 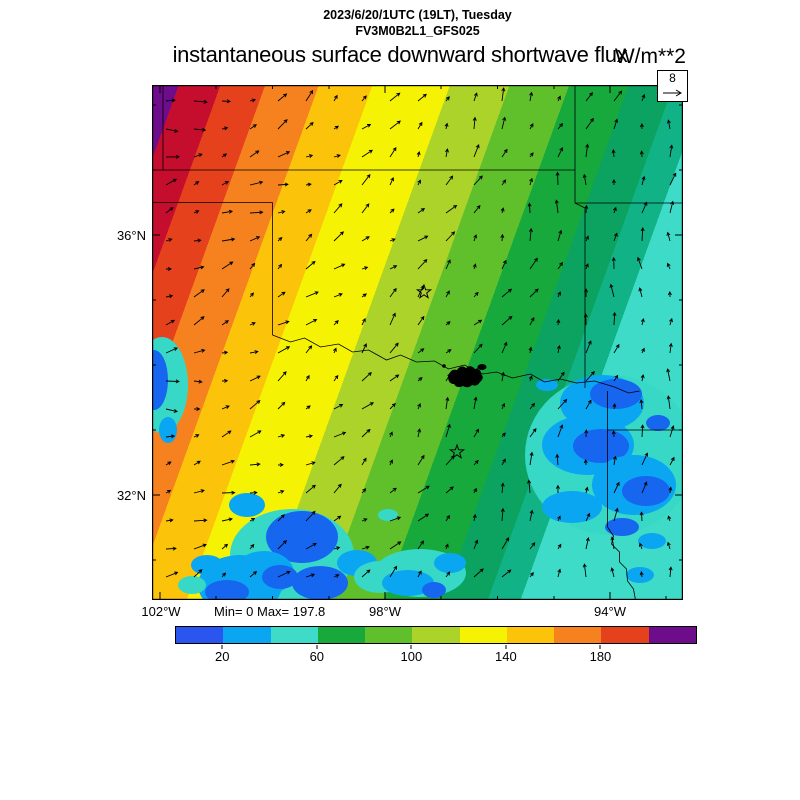 What do you see at coordinates (411, 656) in the screenshot?
I see `colorbar-tick-label: 100` at bounding box center [411, 656].